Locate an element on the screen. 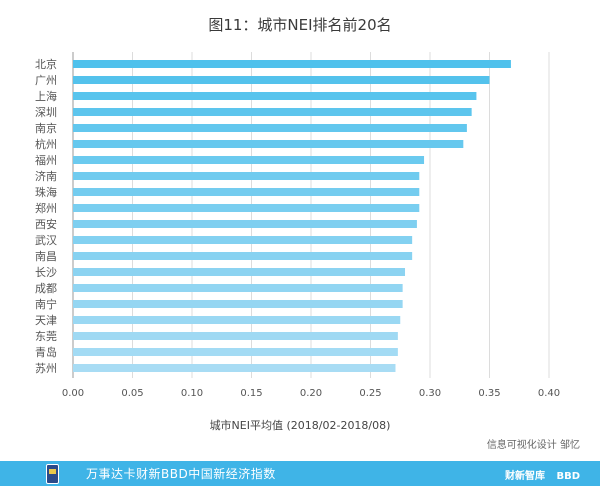 This screenshot has height=486, width=600. x-tick-label: 0.25 is located at coordinates (370, 393).